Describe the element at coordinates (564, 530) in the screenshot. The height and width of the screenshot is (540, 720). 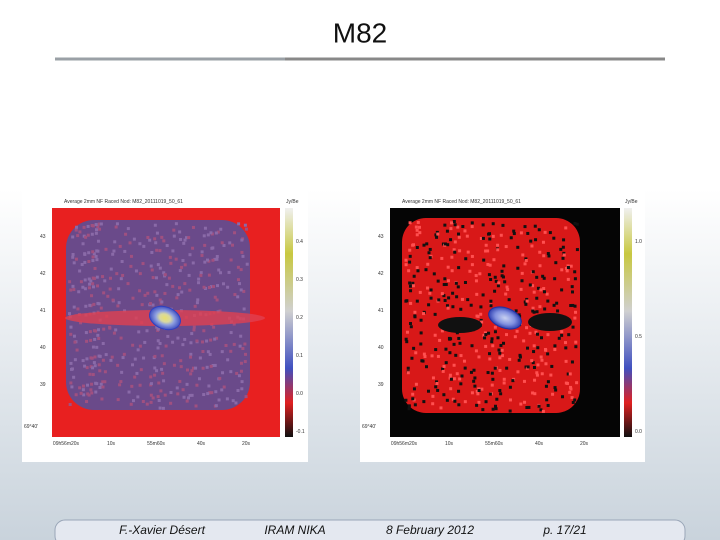
I see `footer-page: p. 17/21` at that location.